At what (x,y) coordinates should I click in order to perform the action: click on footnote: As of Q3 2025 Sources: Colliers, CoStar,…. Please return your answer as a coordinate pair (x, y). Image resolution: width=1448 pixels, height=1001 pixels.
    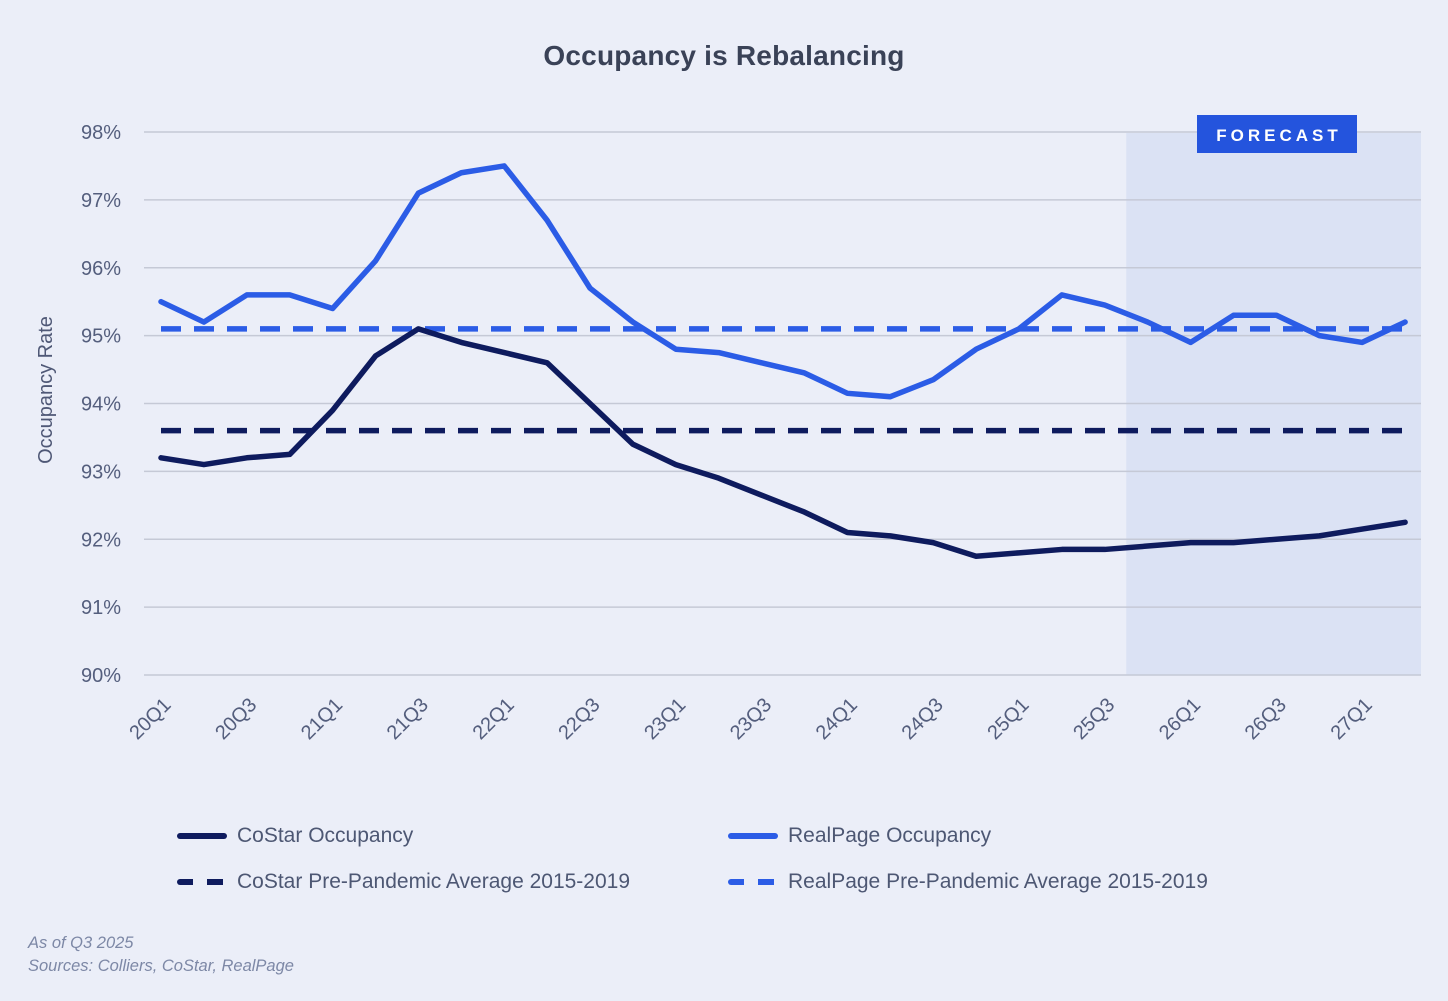
    Looking at the image, I should click on (161, 955).